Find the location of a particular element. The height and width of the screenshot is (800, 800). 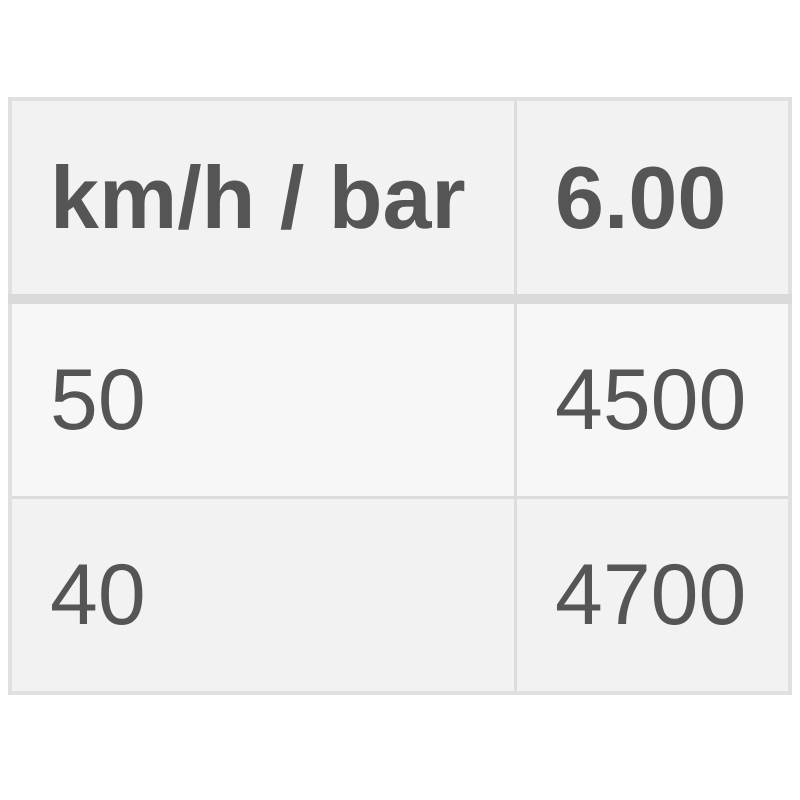

table-cell: 4500 is located at coordinates (653, 398).